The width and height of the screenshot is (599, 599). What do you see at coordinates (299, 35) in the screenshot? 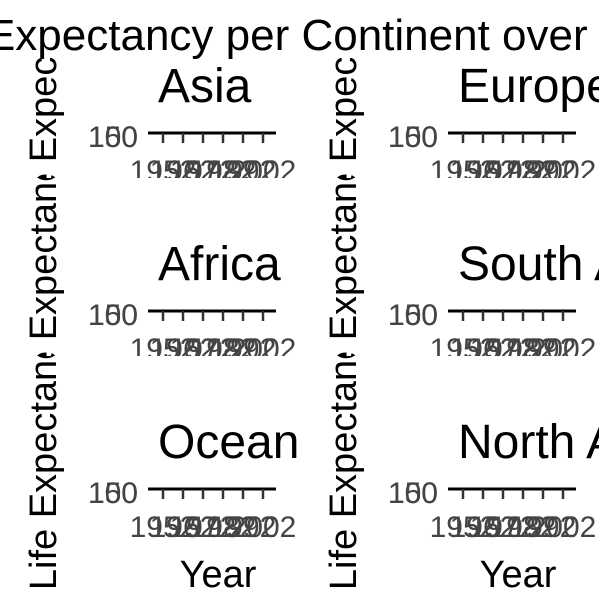
I see `chart-title: Life Expectancy per Continent over Time` at bounding box center [299, 35].